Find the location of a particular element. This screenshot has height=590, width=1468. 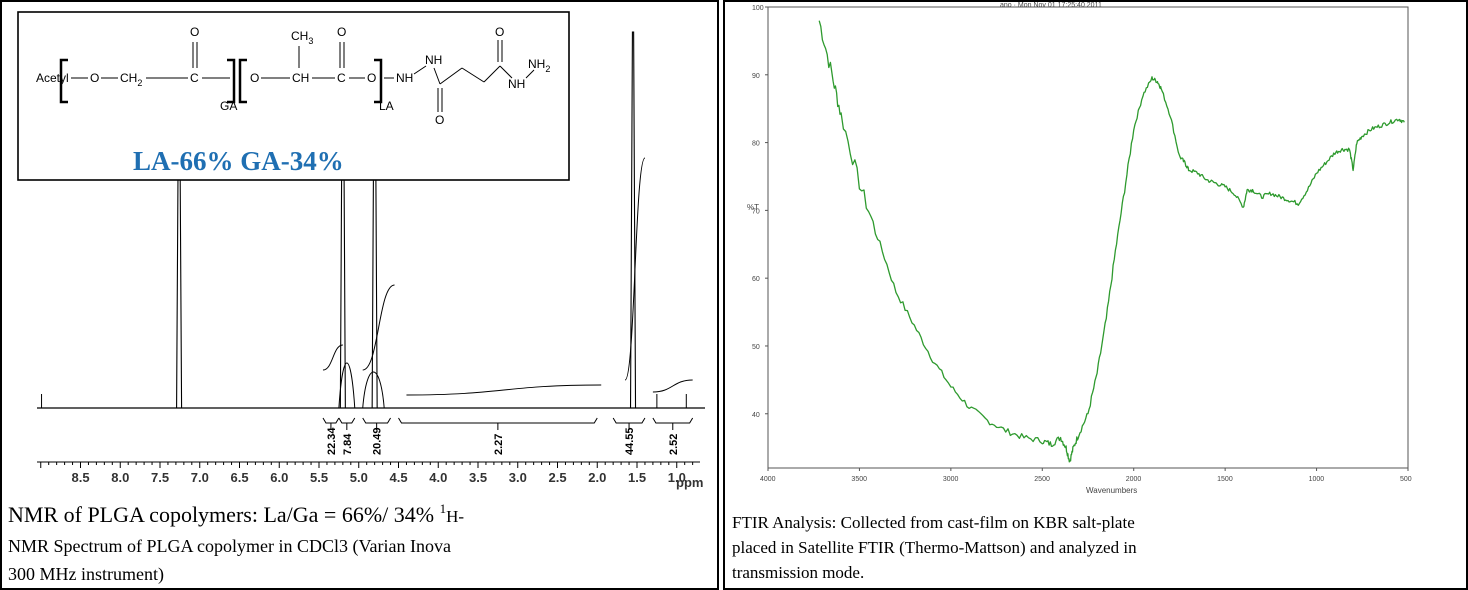

ftir-x-tick-label: 4000 is located at coordinates (768, 479).